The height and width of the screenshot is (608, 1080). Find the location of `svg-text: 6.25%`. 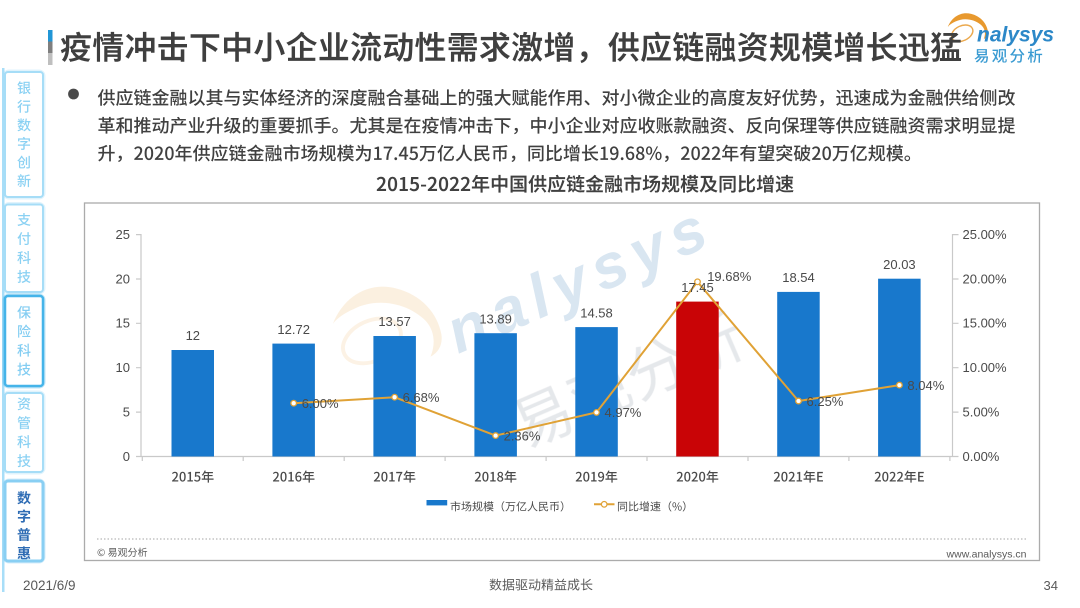

svg-text: 6.25% is located at coordinates (825, 401).